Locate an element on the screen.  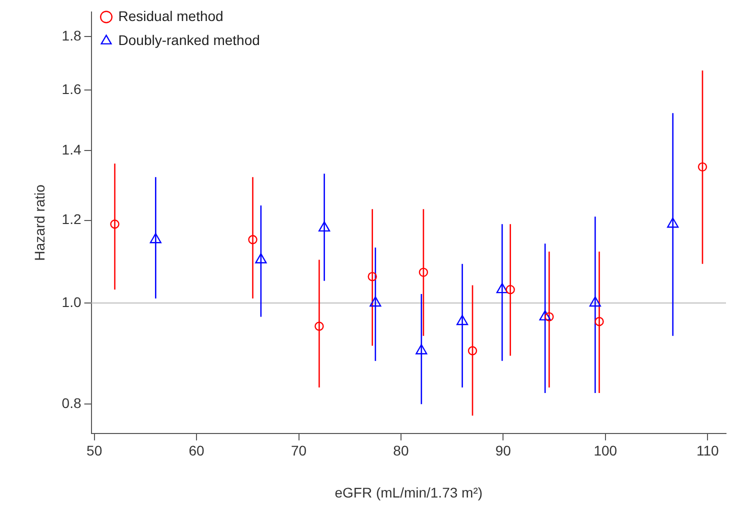
y-tick-label: 1.8 is located at coordinates (72, 35).